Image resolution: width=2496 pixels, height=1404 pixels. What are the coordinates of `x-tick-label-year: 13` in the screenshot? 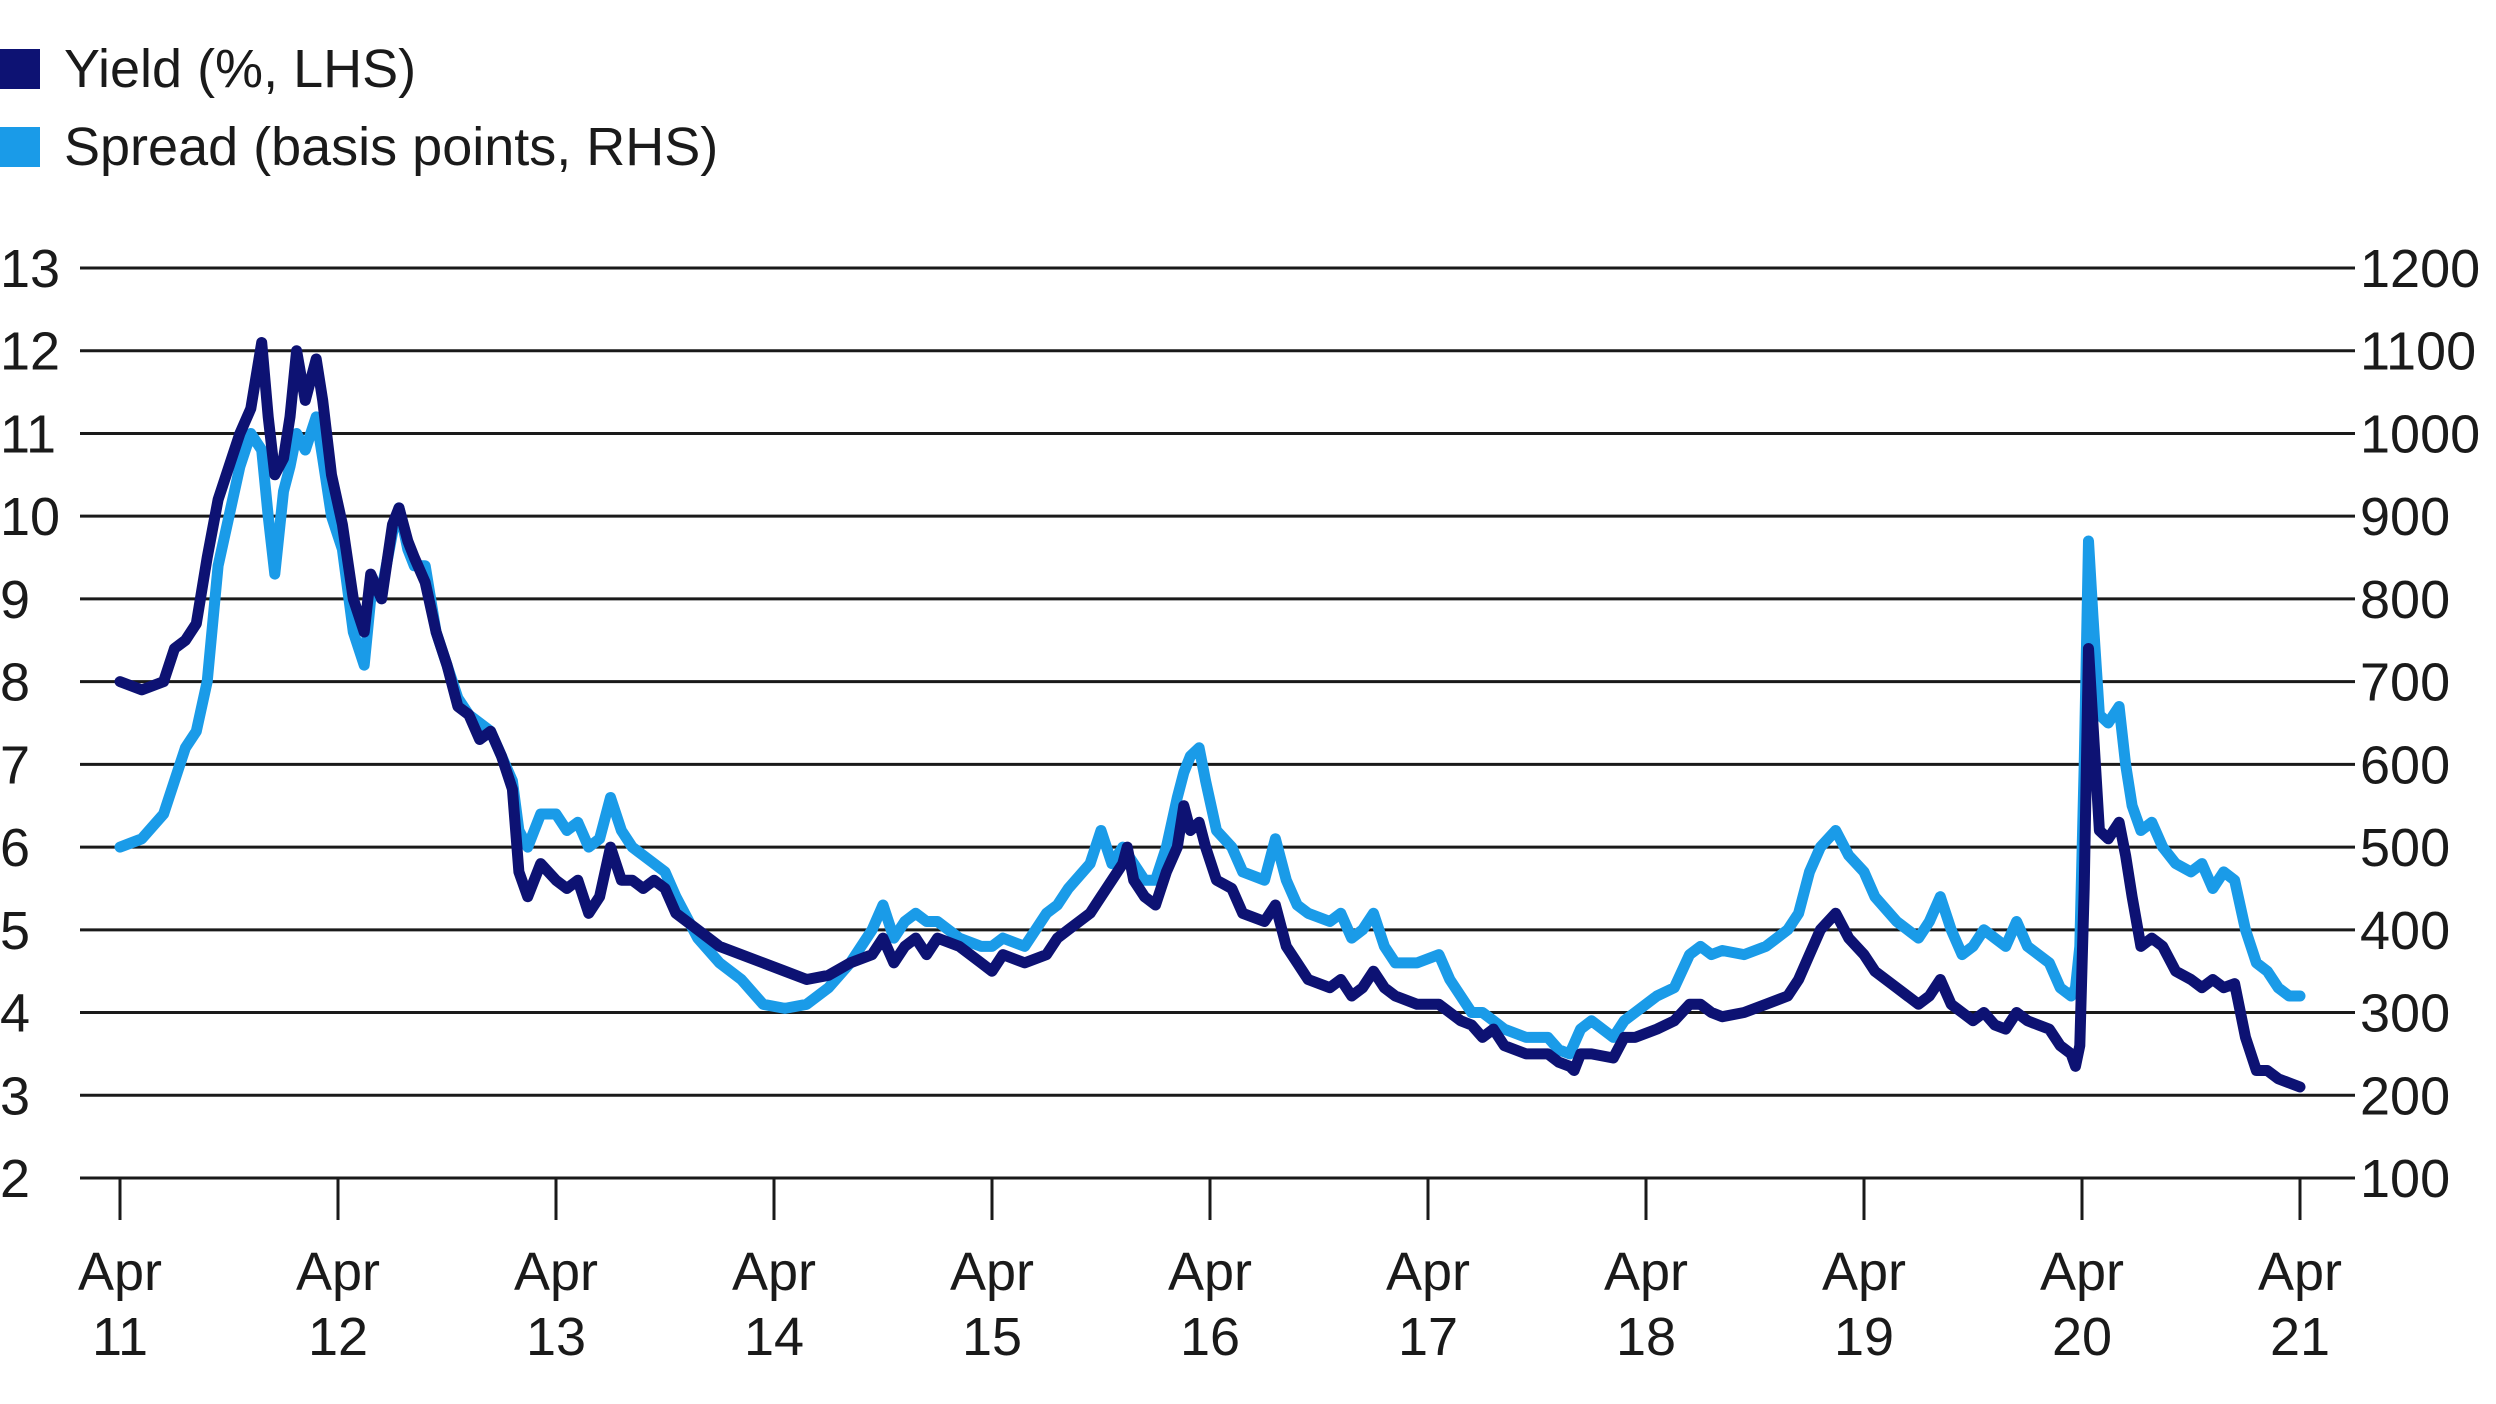 It's located at (556, 1337).